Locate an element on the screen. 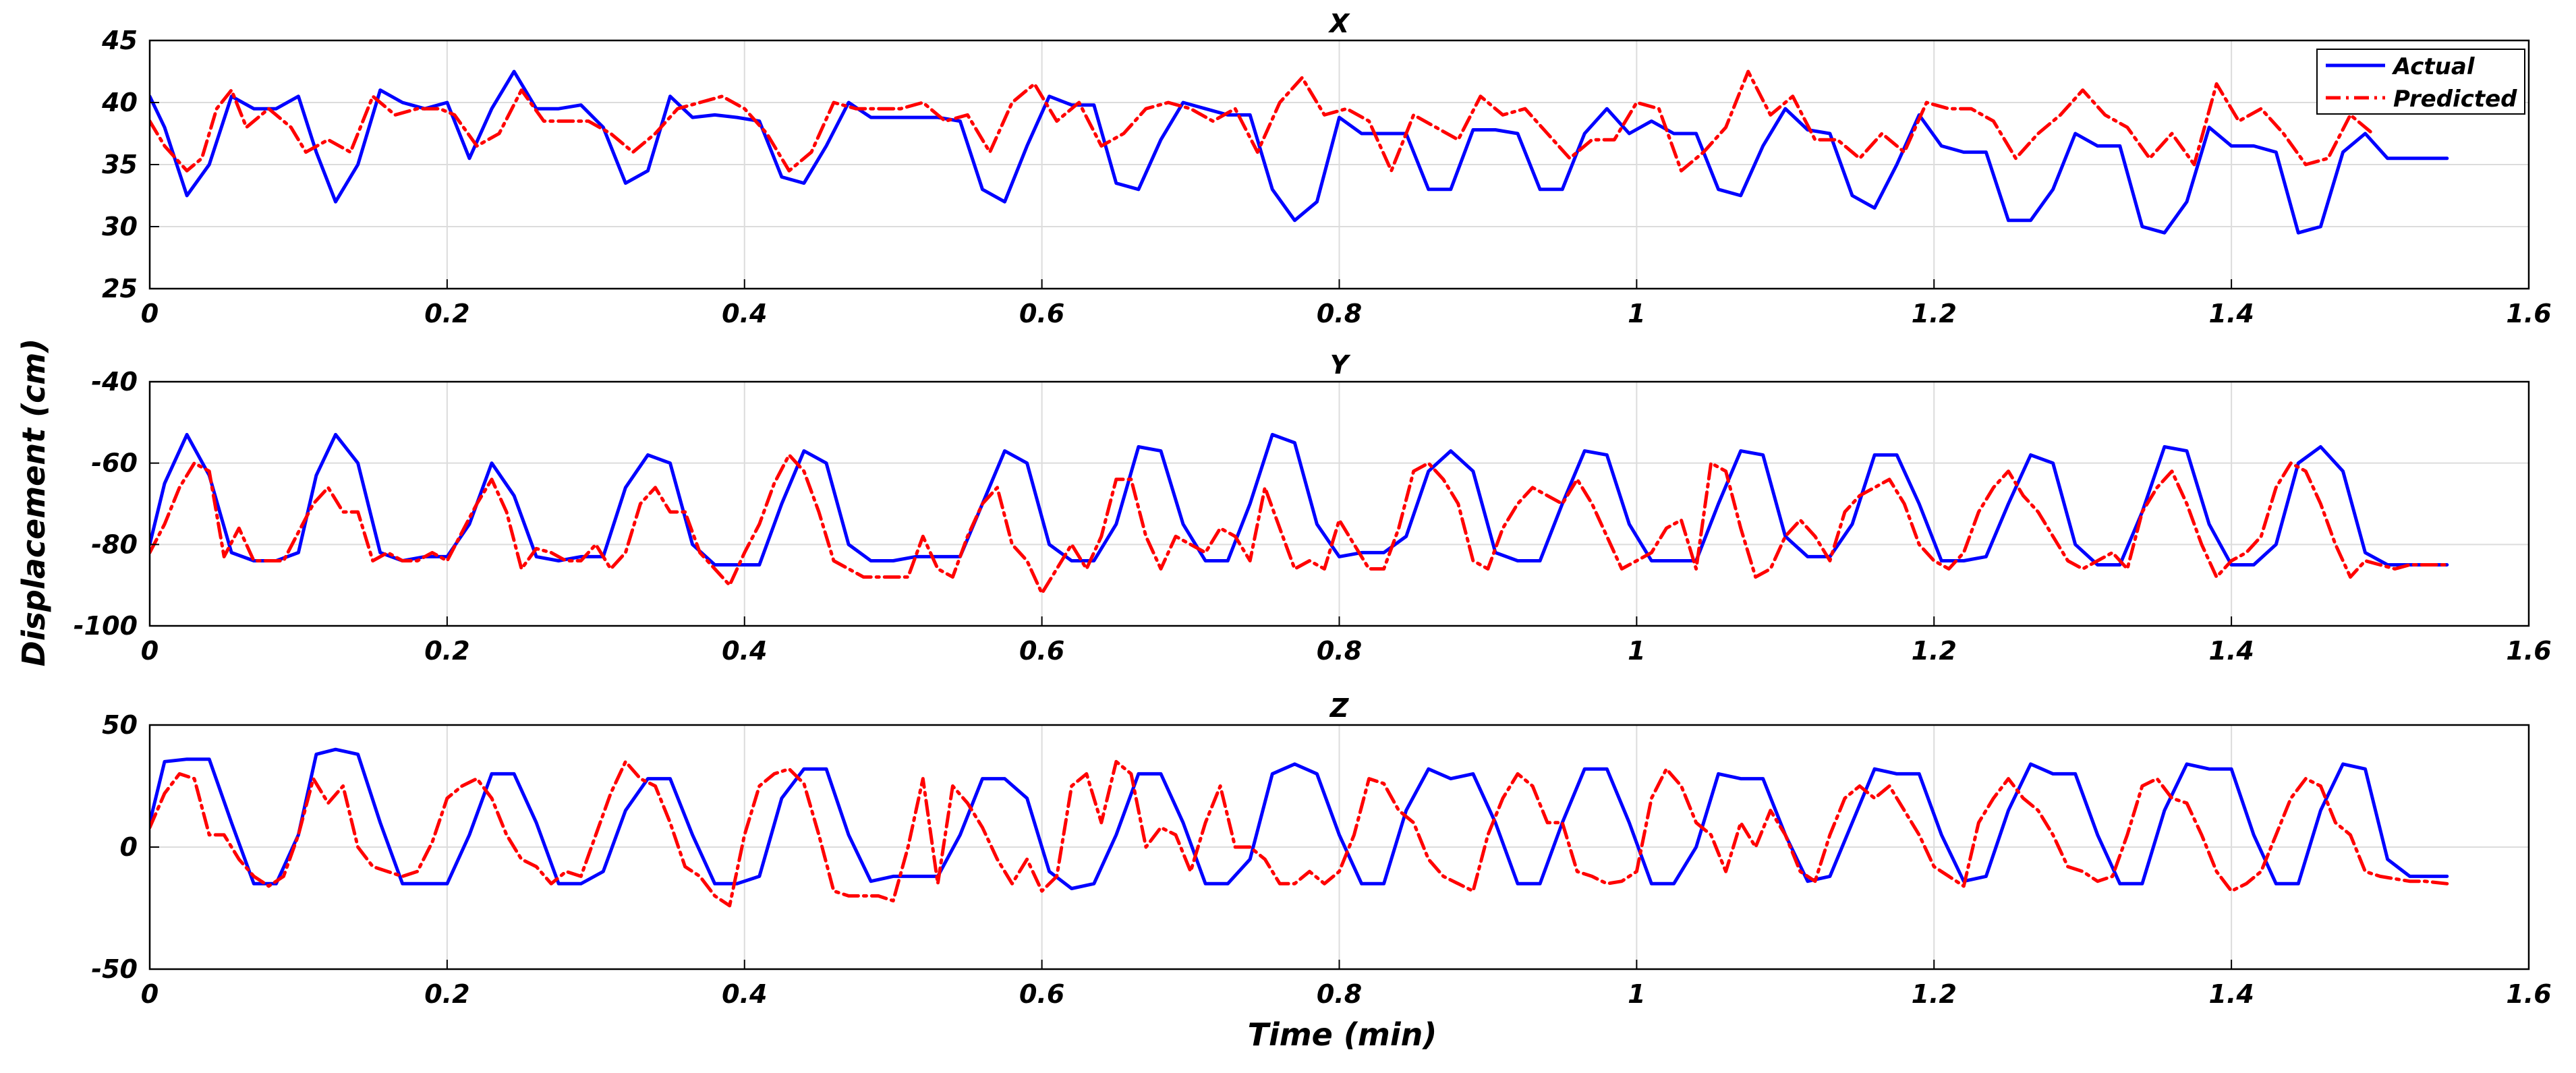 This screenshot has height=1073, width=2576. chart-legend: Actual Predicted is located at coordinates (2420, 82).